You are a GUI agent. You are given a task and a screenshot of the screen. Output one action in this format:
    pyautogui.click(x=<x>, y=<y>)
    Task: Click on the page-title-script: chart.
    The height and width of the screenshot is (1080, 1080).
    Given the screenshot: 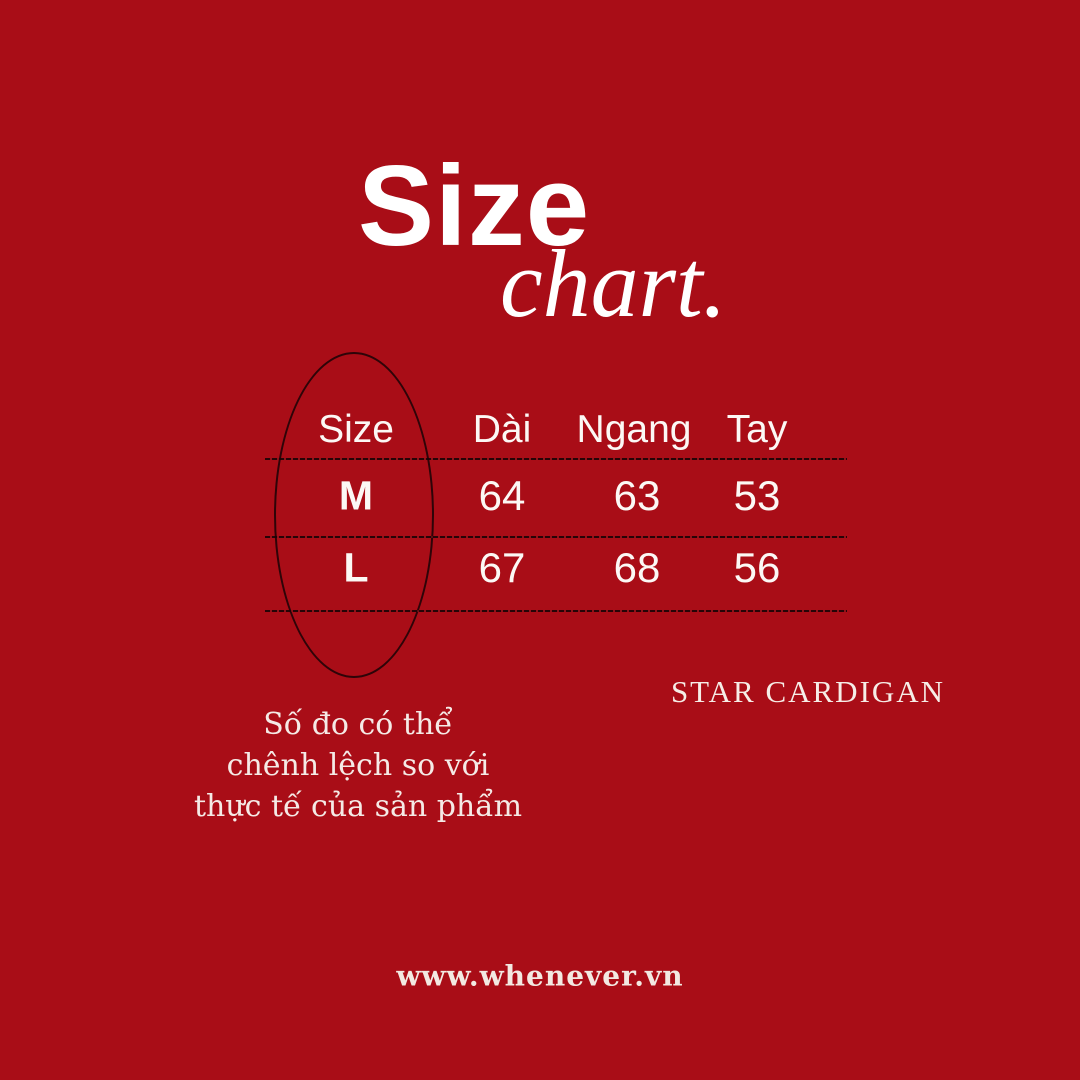 What is the action you would take?
    pyautogui.click(x=613, y=283)
    